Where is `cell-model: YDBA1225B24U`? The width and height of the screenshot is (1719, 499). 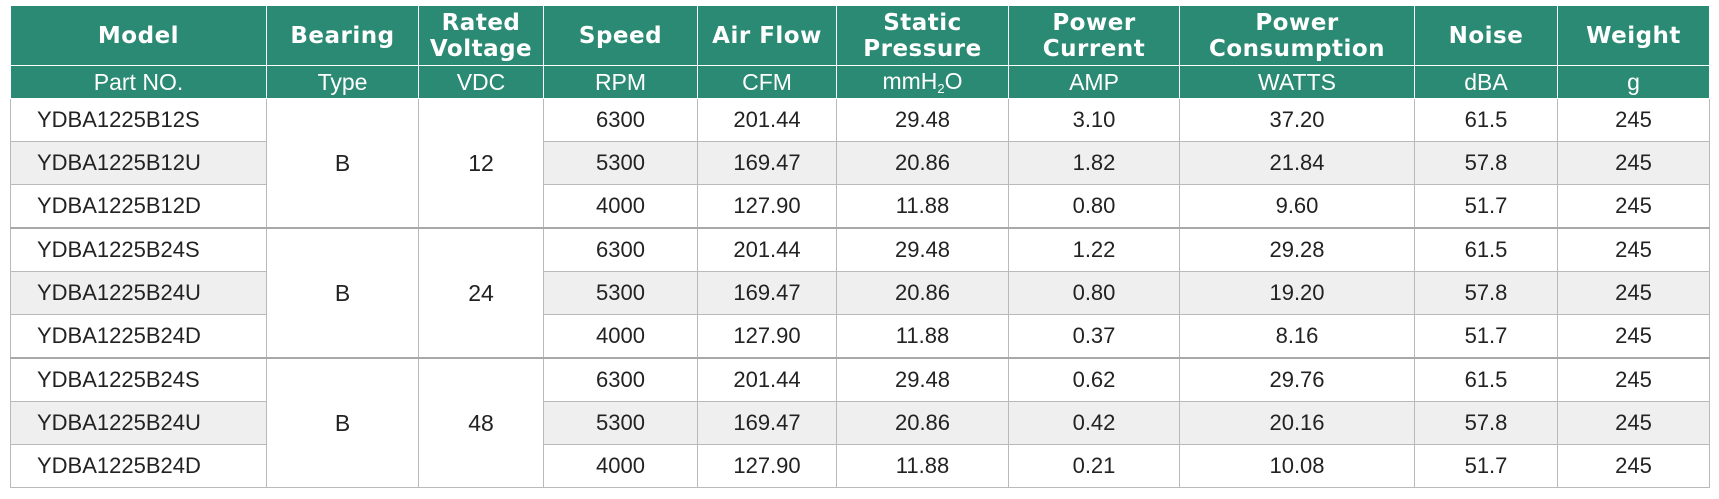 cell-model: YDBA1225B24U is located at coordinates (138, 423).